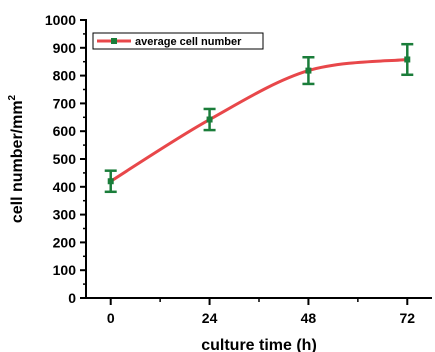  I want to click on y-tick-label: 100, so click(65, 270).